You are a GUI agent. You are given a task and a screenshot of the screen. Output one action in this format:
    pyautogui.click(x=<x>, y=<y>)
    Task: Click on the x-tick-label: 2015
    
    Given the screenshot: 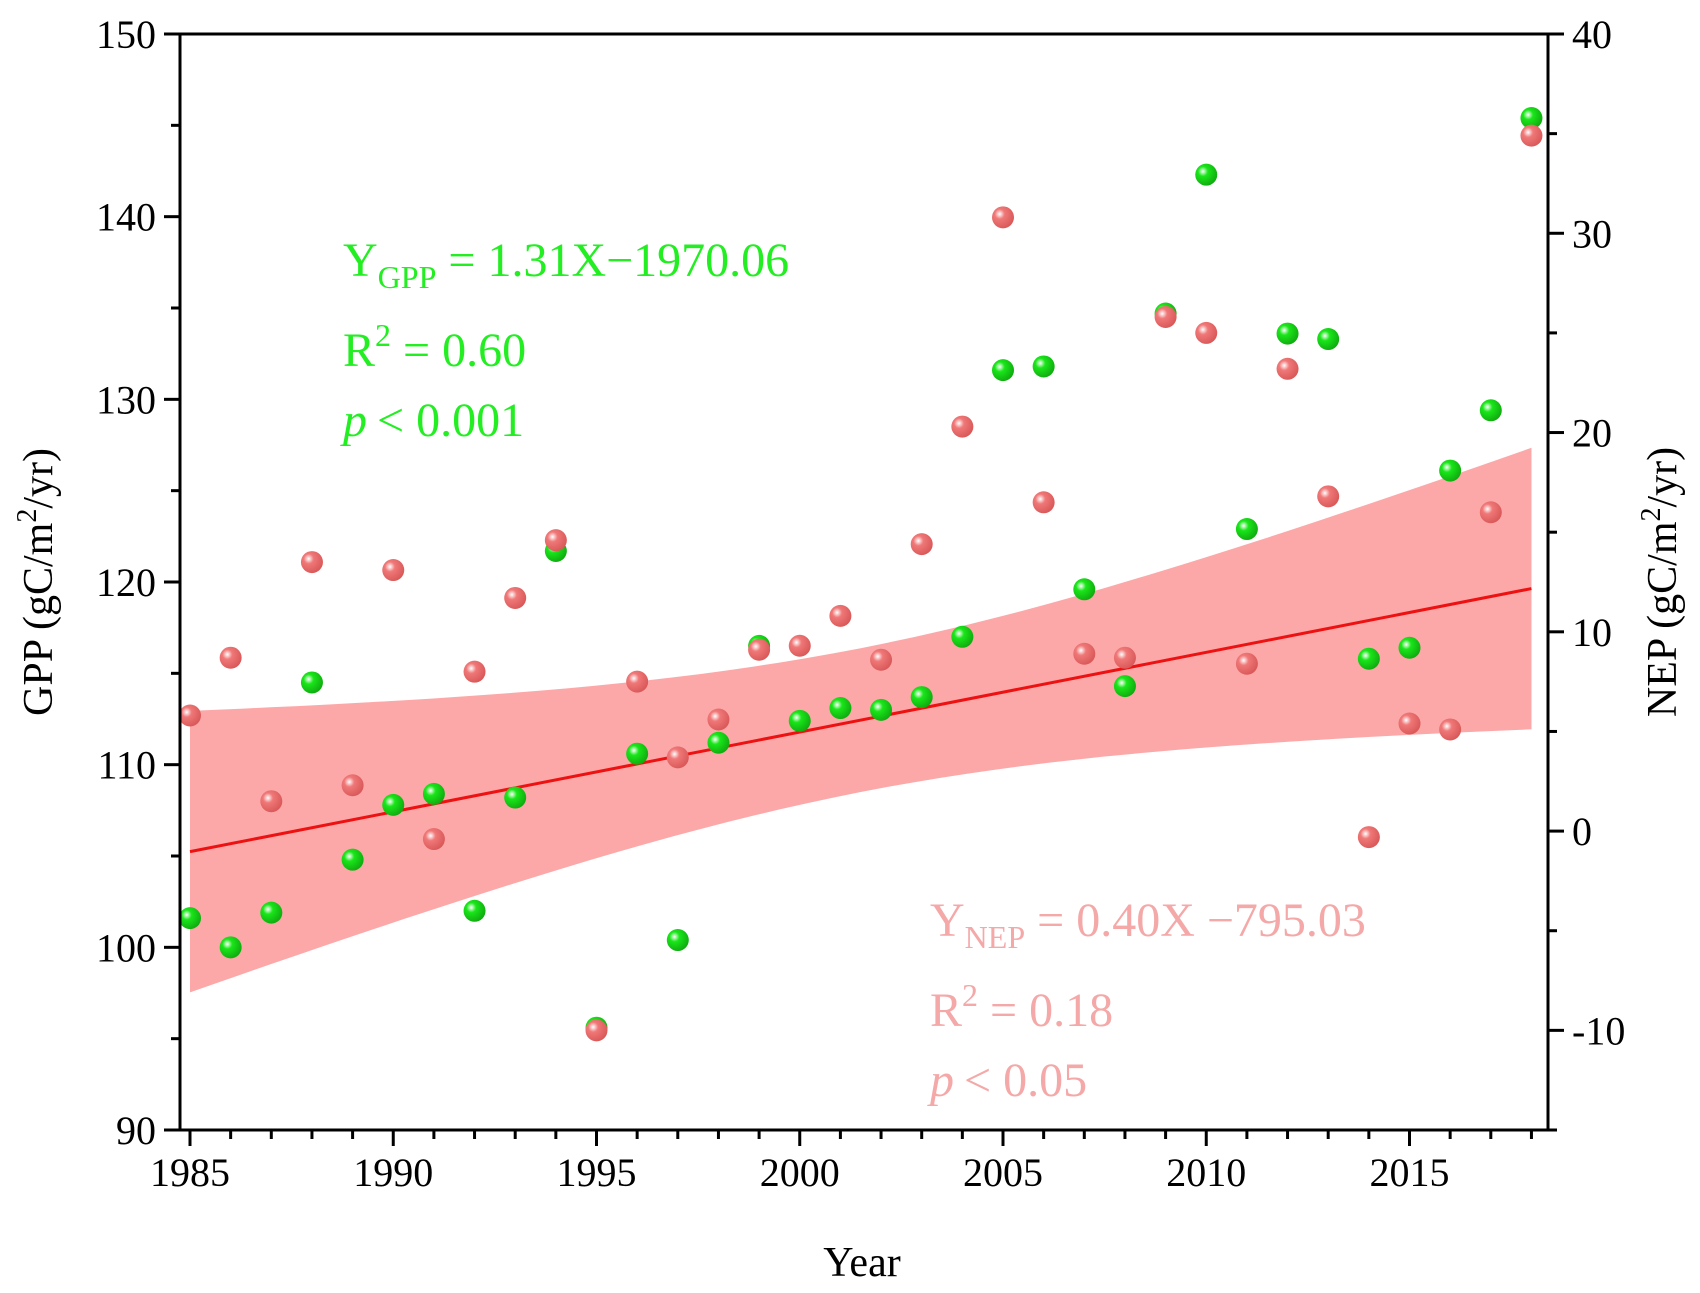 What is the action you would take?
    pyautogui.click(x=1410, y=1172)
    